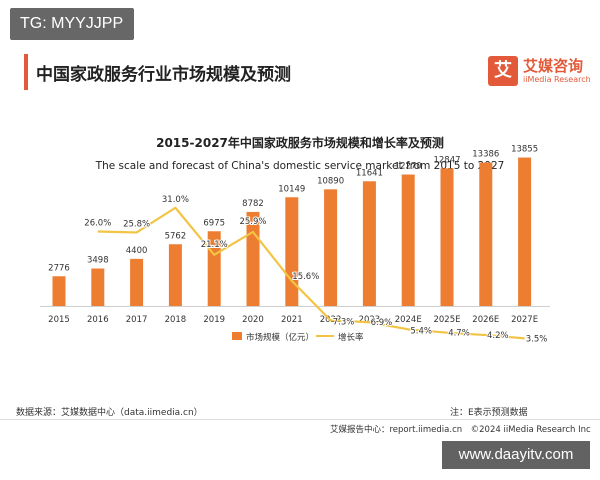  Describe the element at coordinates (557, 79) in the screenshot. I see `logo-en-text: iiMedia Research` at that location.